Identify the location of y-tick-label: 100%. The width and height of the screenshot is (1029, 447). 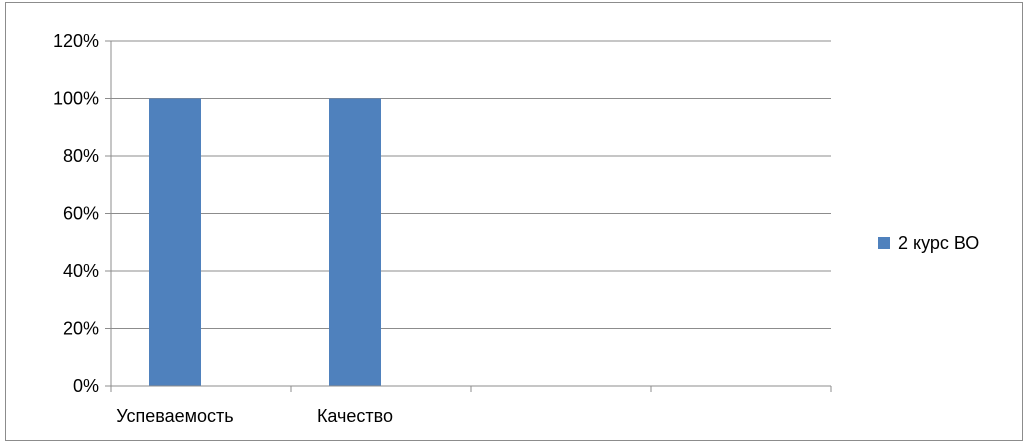
(76, 99).